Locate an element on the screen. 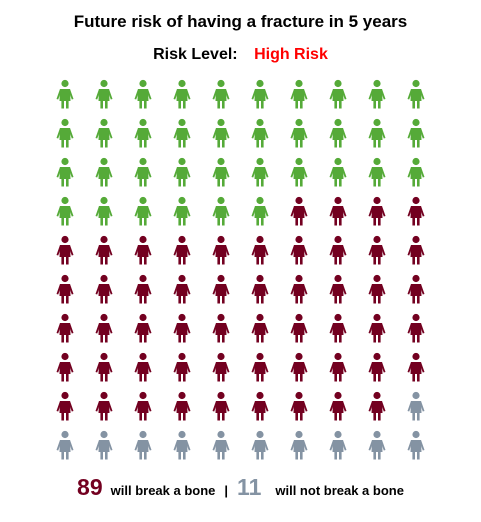  no-break-label: will not break a bone is located at coordinates (339, 490).